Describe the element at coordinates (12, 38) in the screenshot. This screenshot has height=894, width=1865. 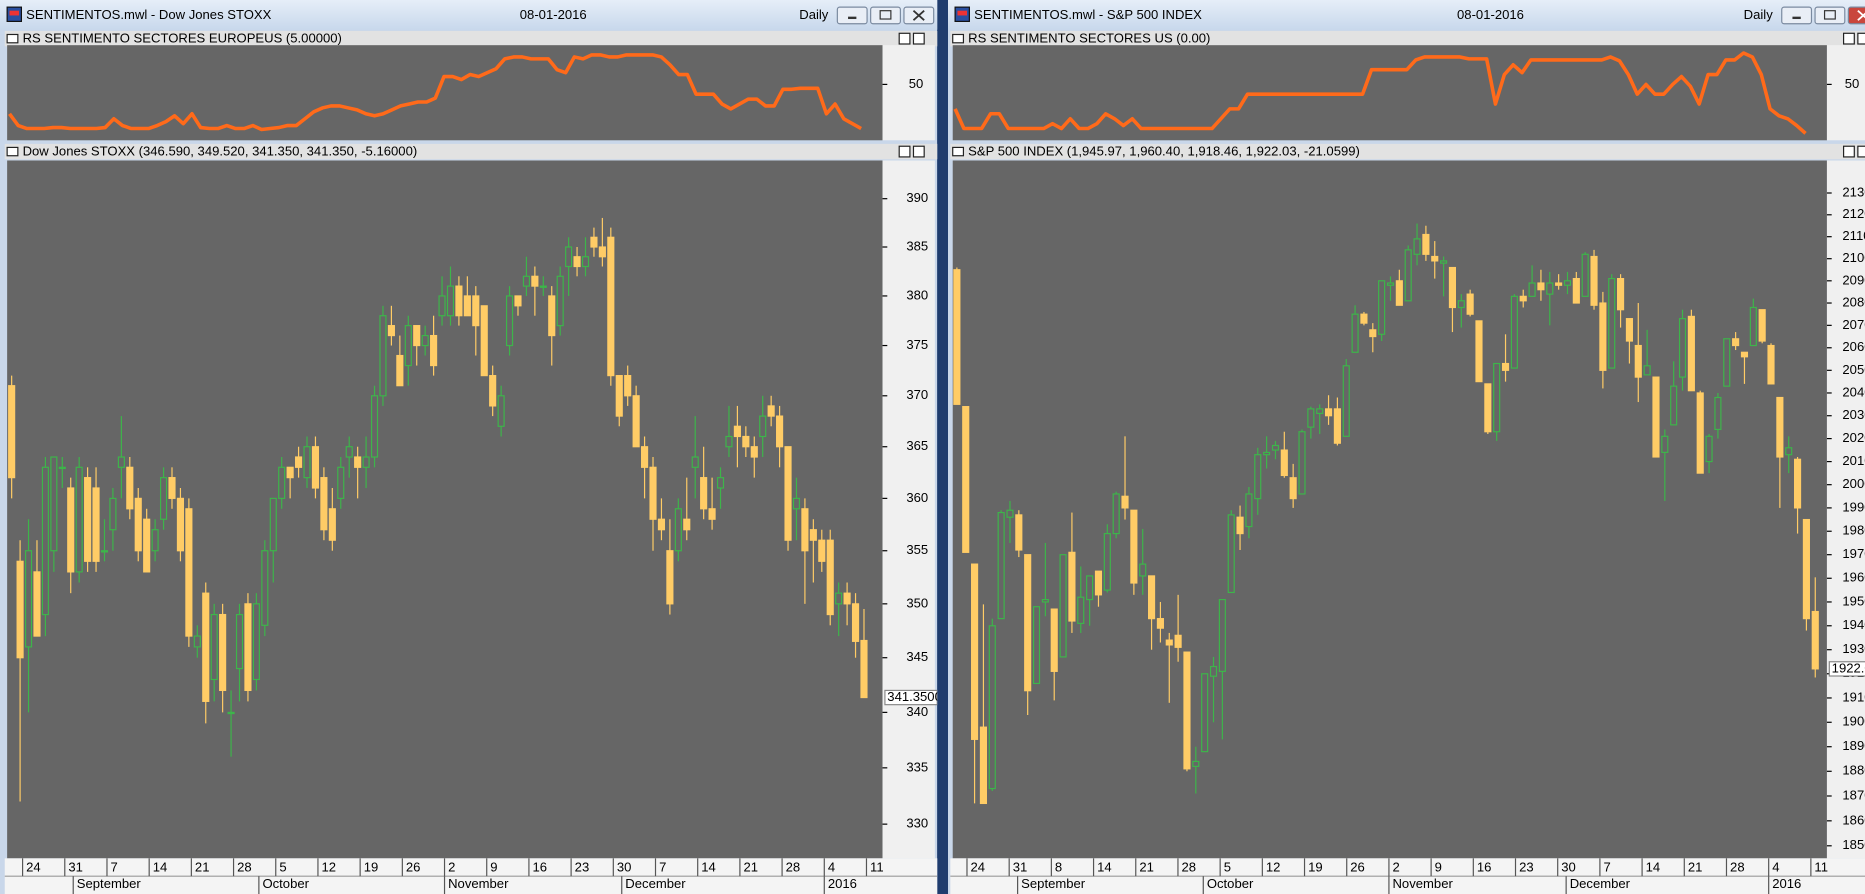
I see `pane-icon` at that location.